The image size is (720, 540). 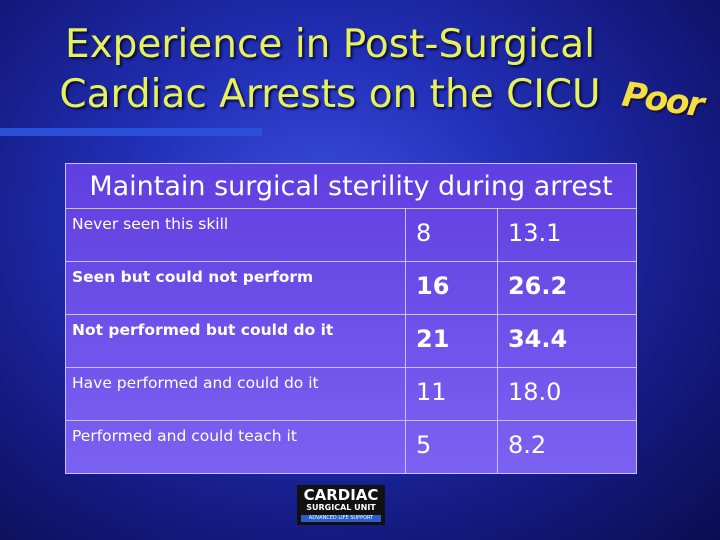 What do you see at coordinates (451, 447) in the screenshot?
I see `value-cell: 5` at bounding box center [451, 447].